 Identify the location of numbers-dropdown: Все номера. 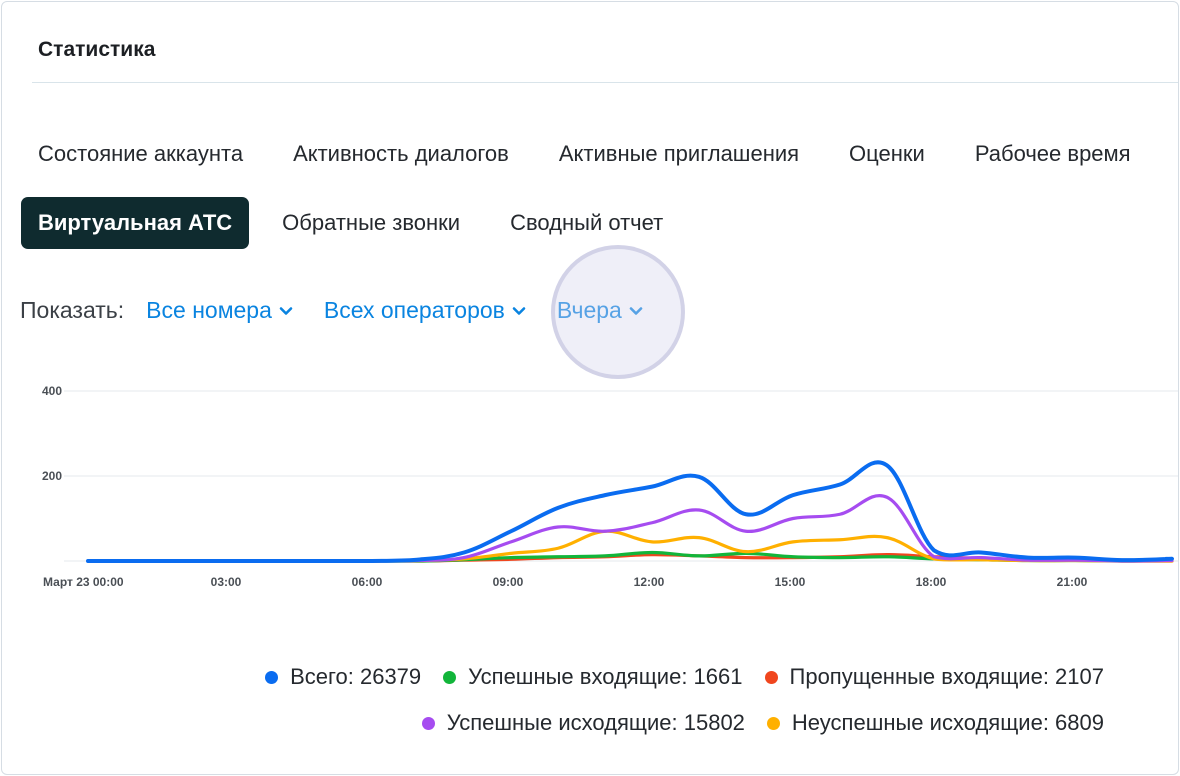
(220, 310).